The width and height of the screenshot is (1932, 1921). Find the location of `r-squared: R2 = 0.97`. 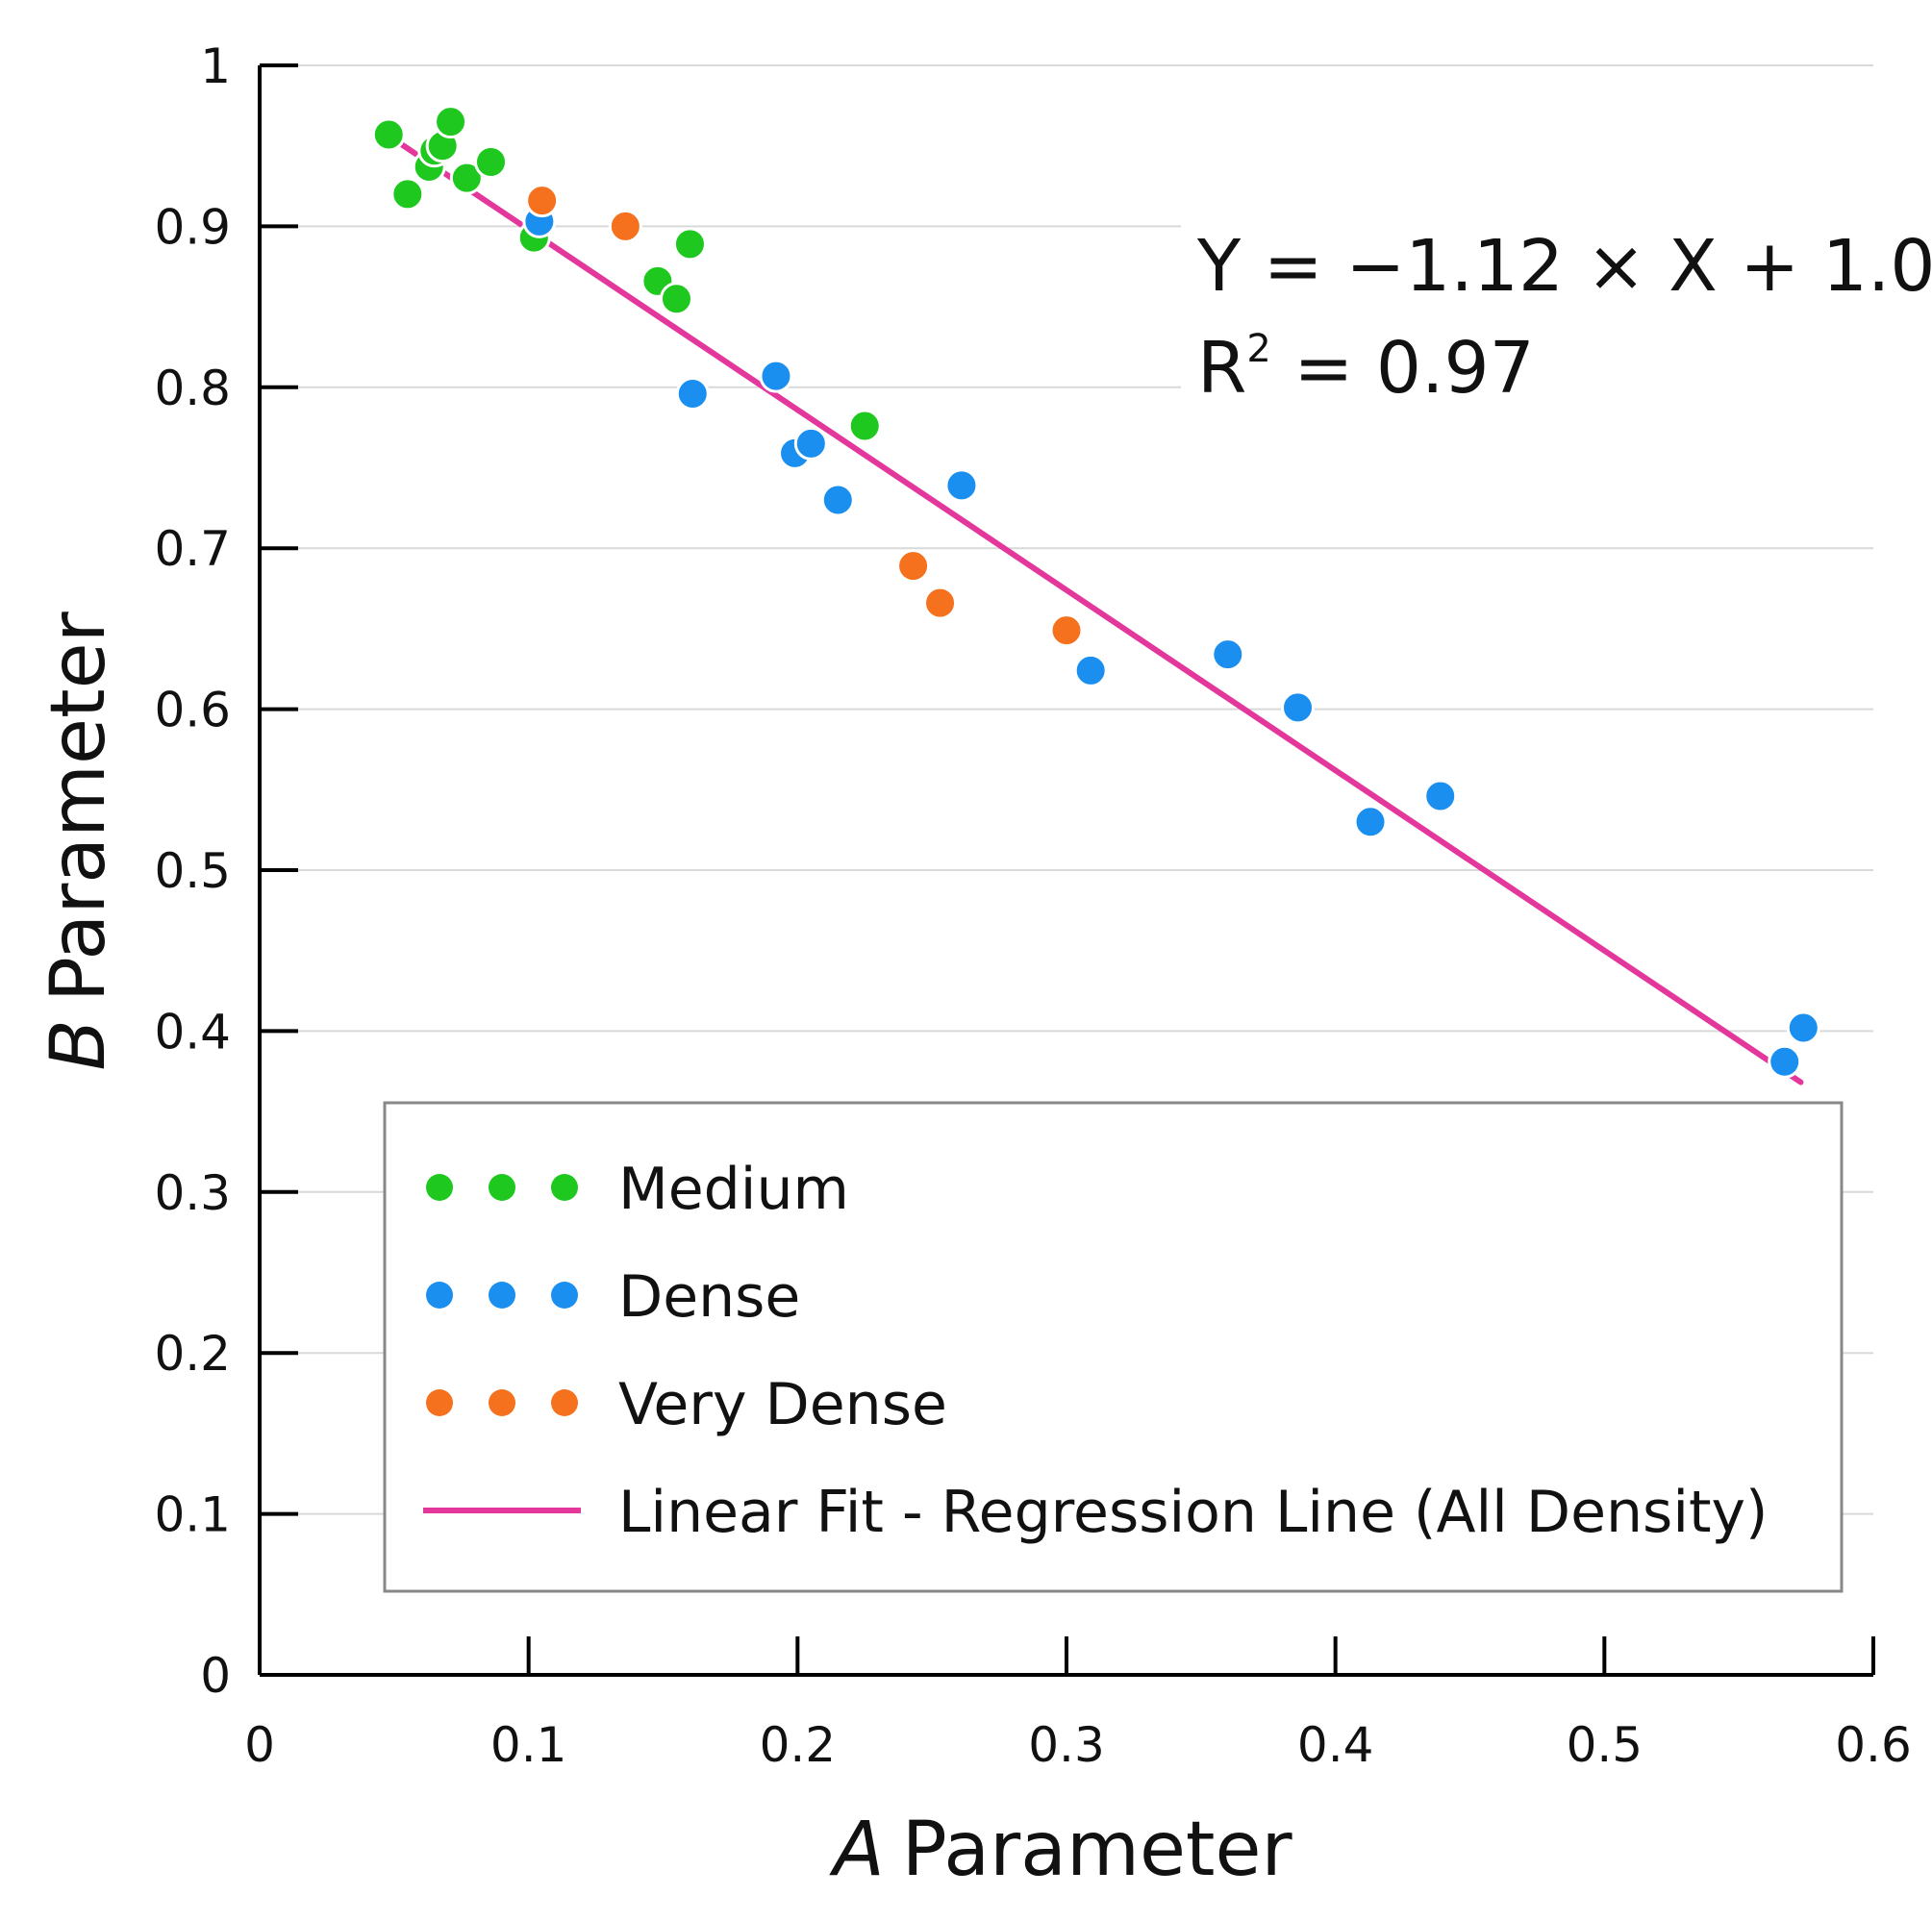

r-squared: R2 = 0.97 is located at coordinates (1366, 368).